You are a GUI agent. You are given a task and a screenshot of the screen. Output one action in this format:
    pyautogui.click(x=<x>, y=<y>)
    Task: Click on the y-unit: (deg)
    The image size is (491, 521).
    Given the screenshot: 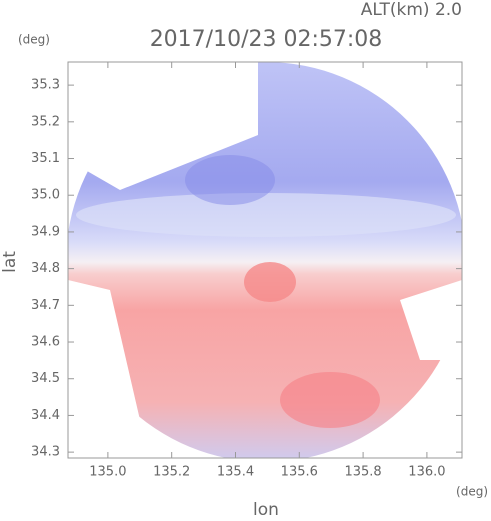 What is the action you would take?
    pyautogui.click(x=34, y=40)
    